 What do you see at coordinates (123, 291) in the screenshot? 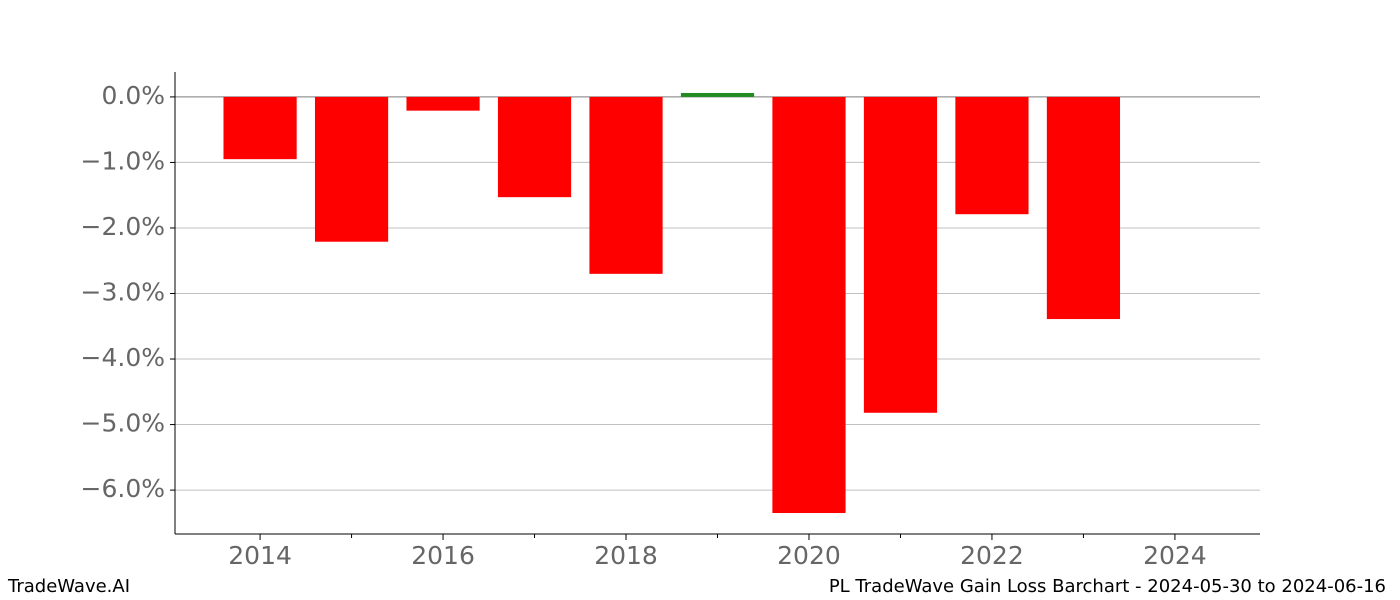
I see `y-tick-label: −3.0%` at bounding box center [123, 291].